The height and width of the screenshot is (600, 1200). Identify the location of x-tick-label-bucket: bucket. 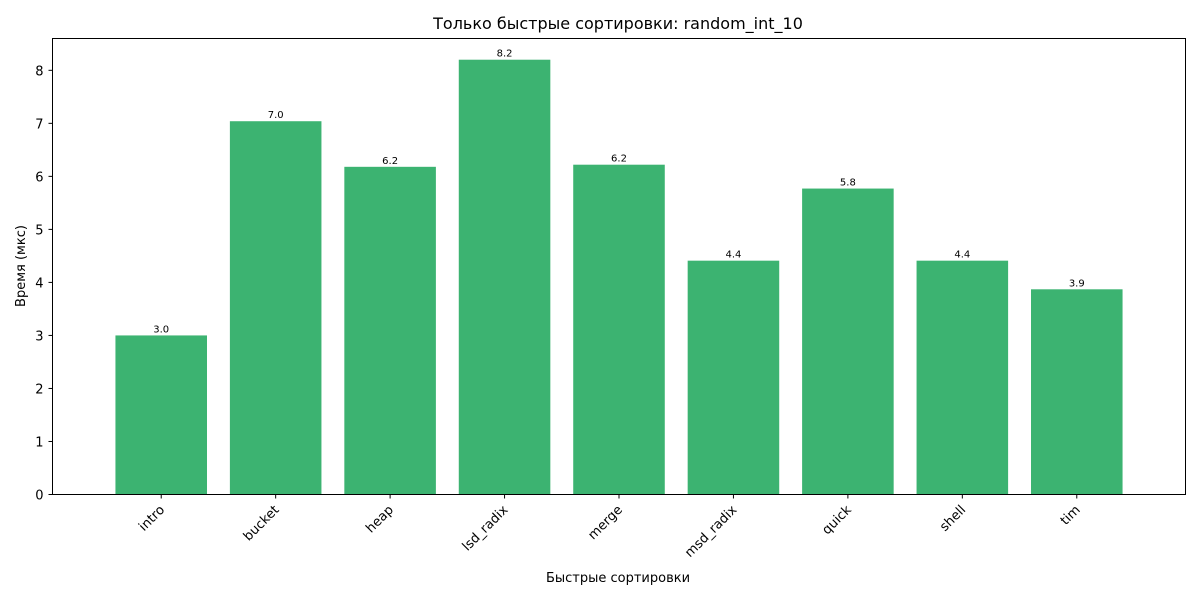
(262, 524).